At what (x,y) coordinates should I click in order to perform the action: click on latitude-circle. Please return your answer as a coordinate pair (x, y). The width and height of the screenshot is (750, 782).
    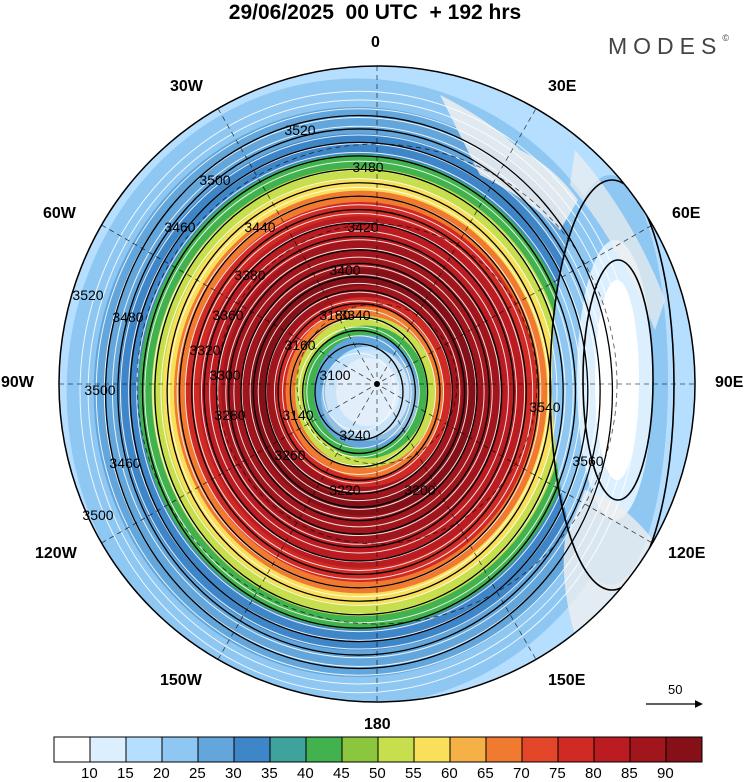
    Looking at the image, I should click on (377, 384).